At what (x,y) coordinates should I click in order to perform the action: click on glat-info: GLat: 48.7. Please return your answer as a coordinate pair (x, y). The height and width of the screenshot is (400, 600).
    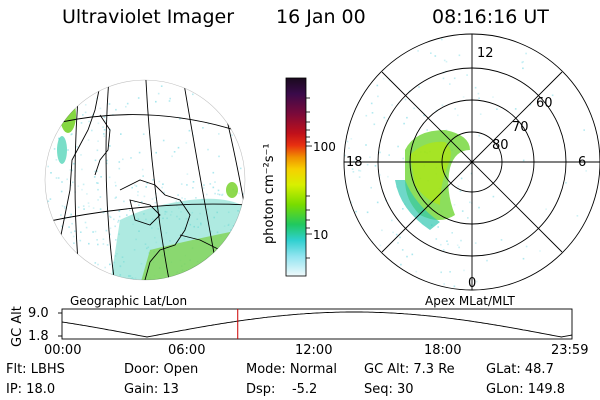
    Looking at the image, I should click on (520, 369).